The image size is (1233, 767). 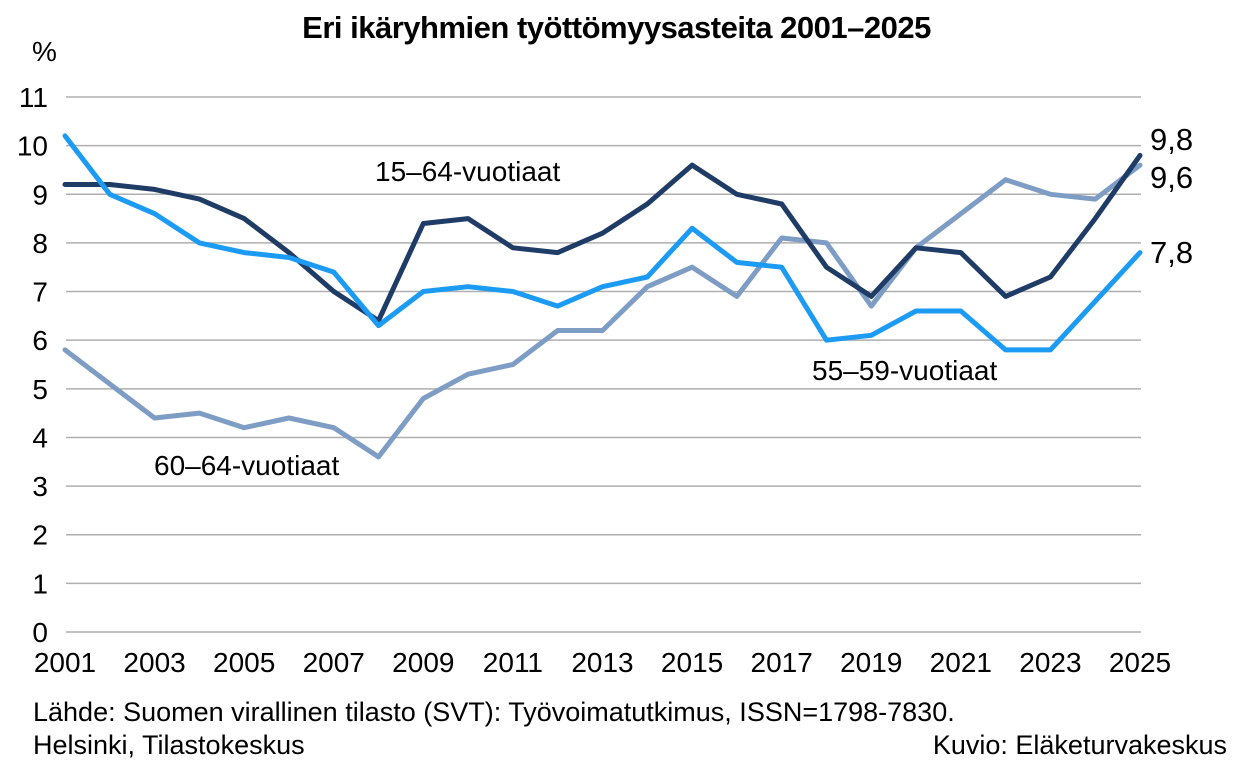 What do you see at coordinates (334, 662) in the screenshot?
I see `x-tick-label-2007: 2007` at bounding box center [334, 662].